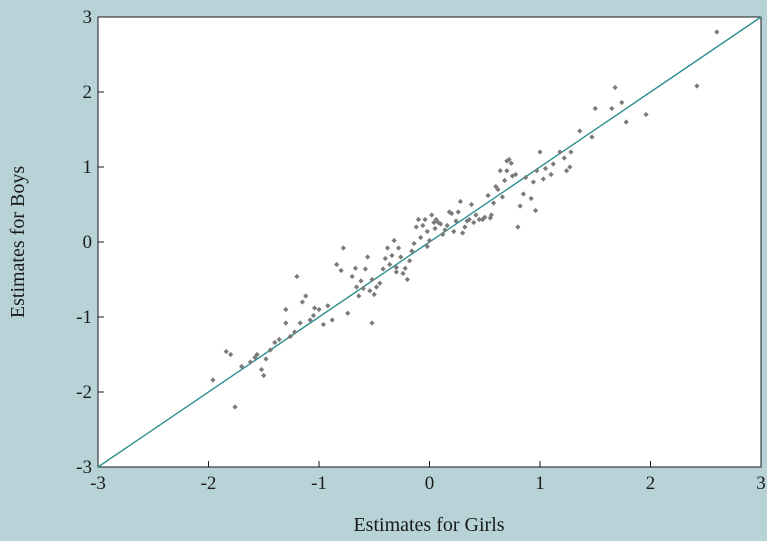  Describe the element at coordinates (84, 467) in the screenshot. I see `y-tick-label-0: -3` at that location.